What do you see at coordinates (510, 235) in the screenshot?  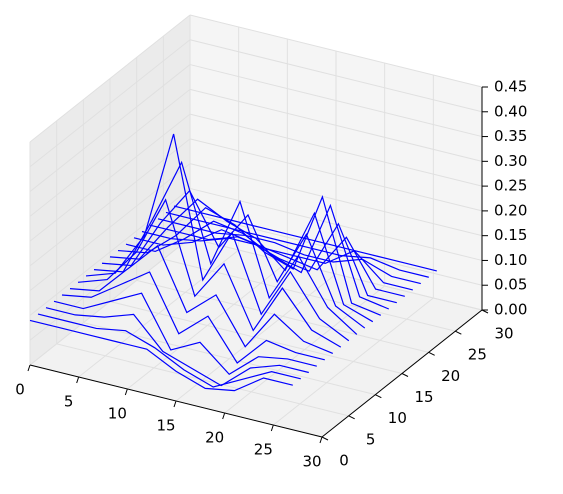 I see `z-tick-label: 0.15` at bounding box center [510, 235].